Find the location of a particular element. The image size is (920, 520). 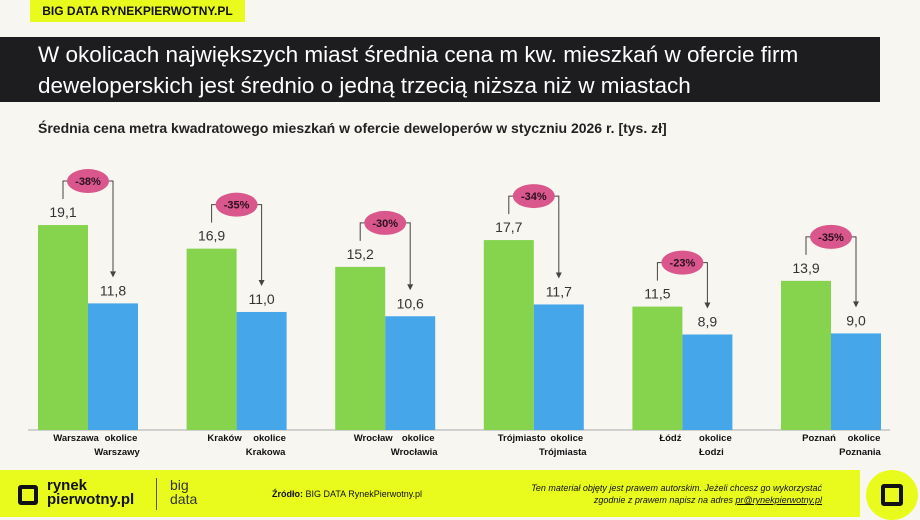

diff-label: -34% is located at coordinates (534, 197).